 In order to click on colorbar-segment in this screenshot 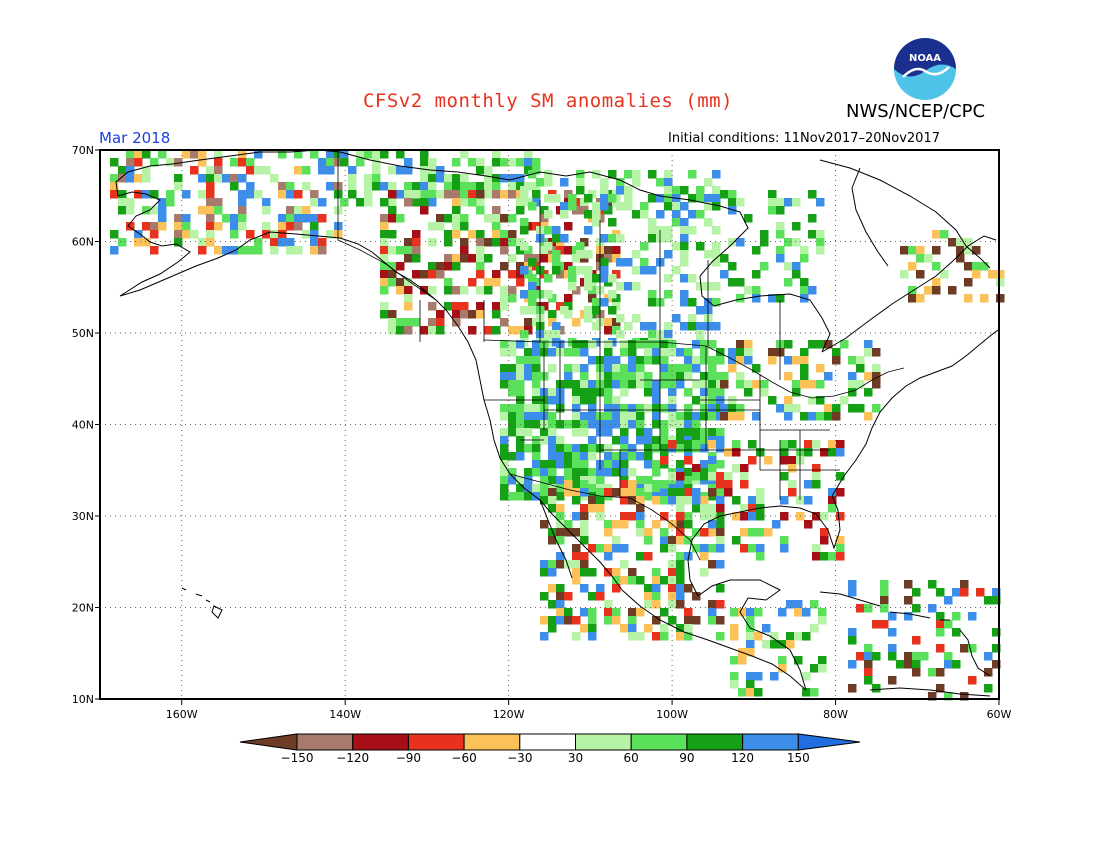, I will do `click(770, 742)`.